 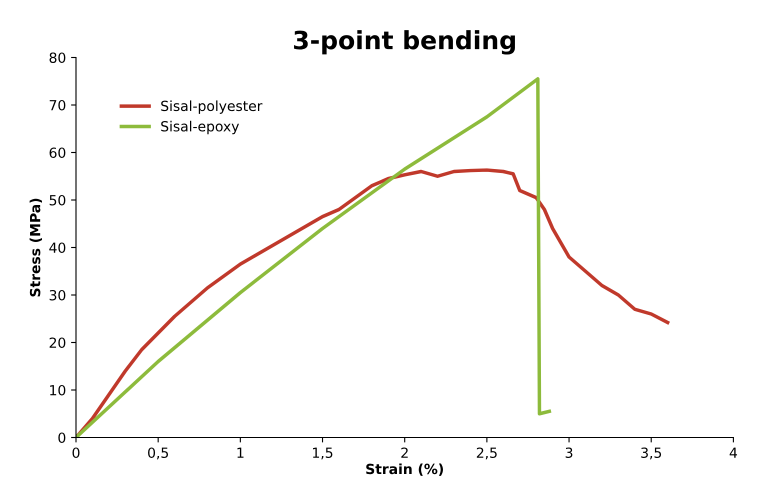 I want to click on x-tick-label: 2, so click(x=404, y=452).